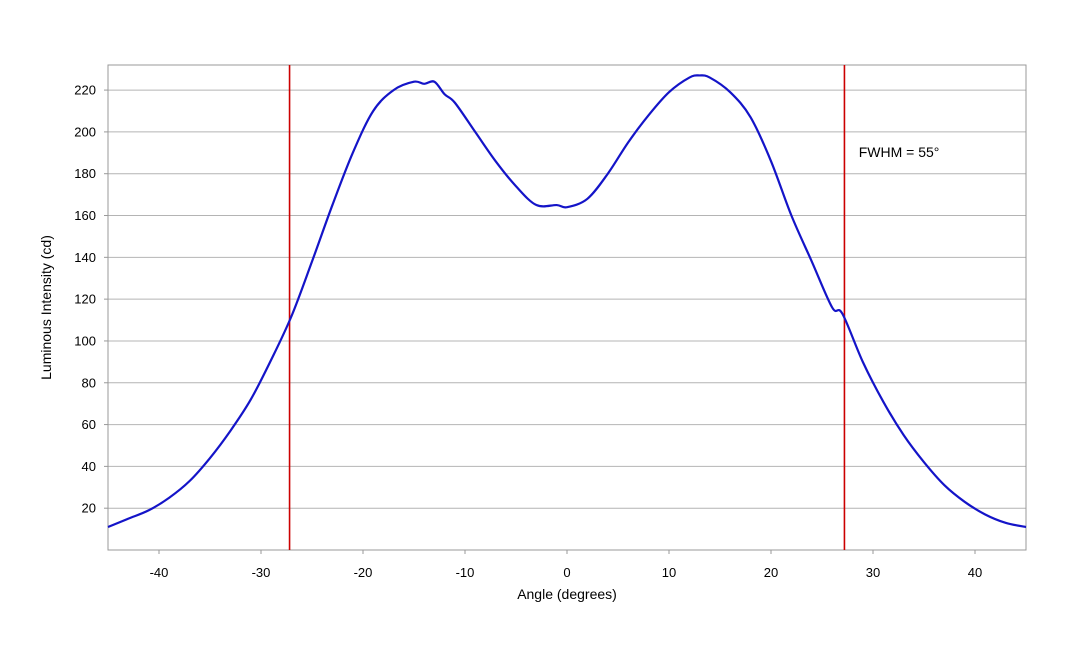 The height and width of the screenshot is (648, 1080). What do you see at coordinates (771, 572) in the screenshot?
I see `x-tick-label: 20` at bounding box center [771, 572].